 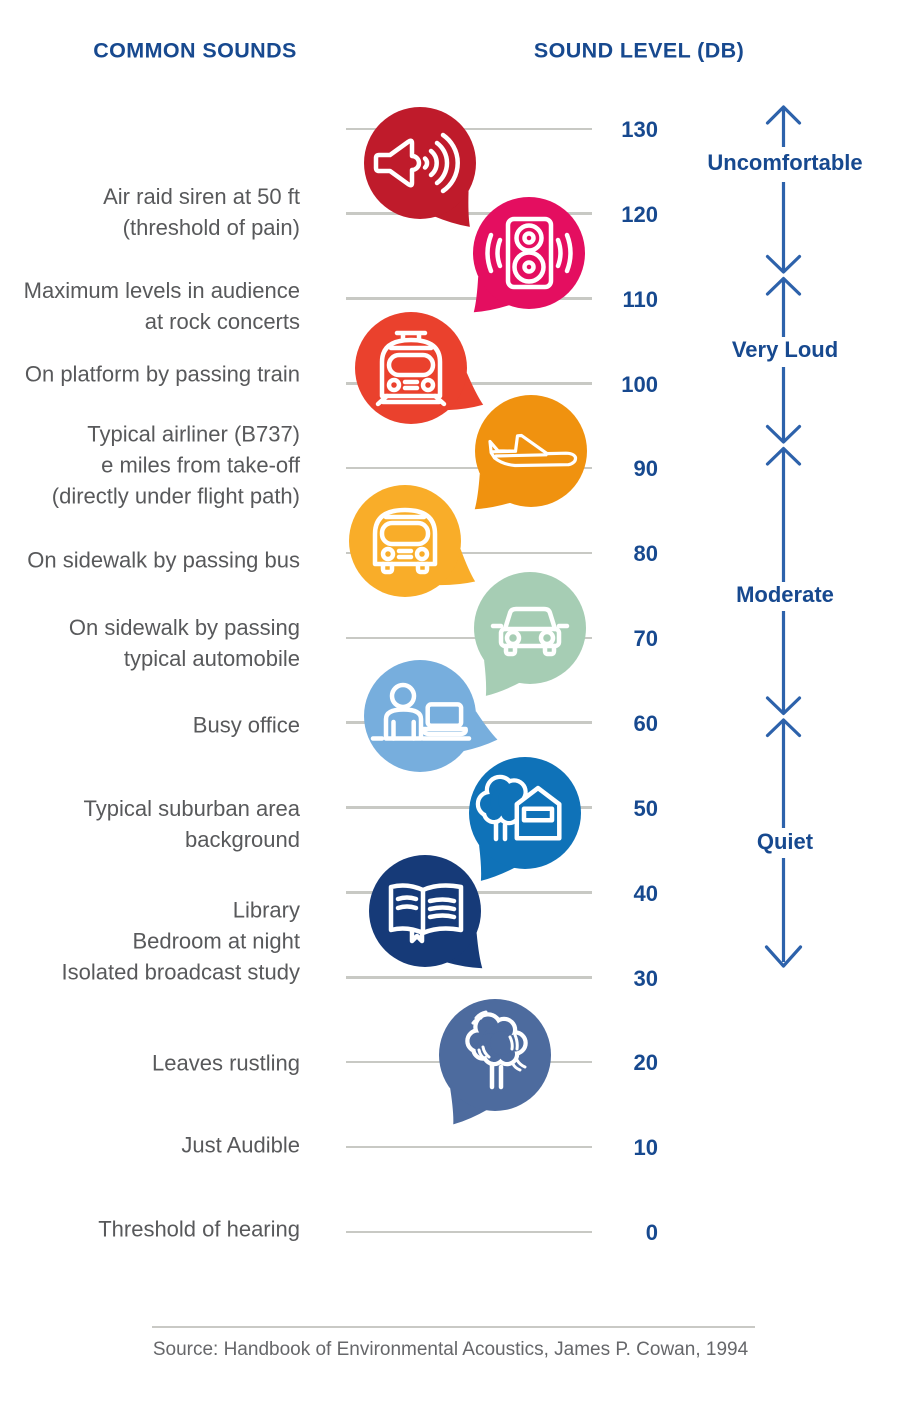 I want to click on common-sounds-title: COMMON SOUNDS, so click(x=195, y=50).